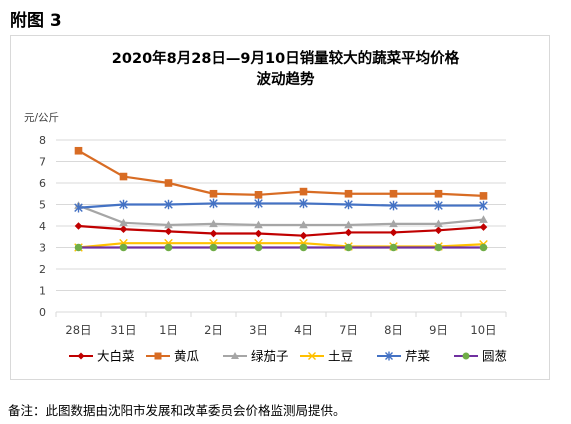 The image size is (571, 424). Describe the element at coordinates (123, 330) in the screenshot. I see `x-tick-label: 31日` at that location.